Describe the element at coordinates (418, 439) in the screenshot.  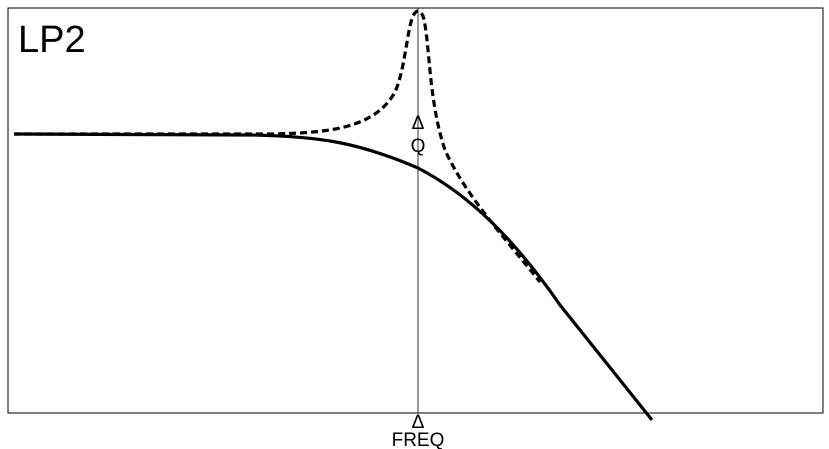
I see `freq-marker-label: FREQ` at that location.